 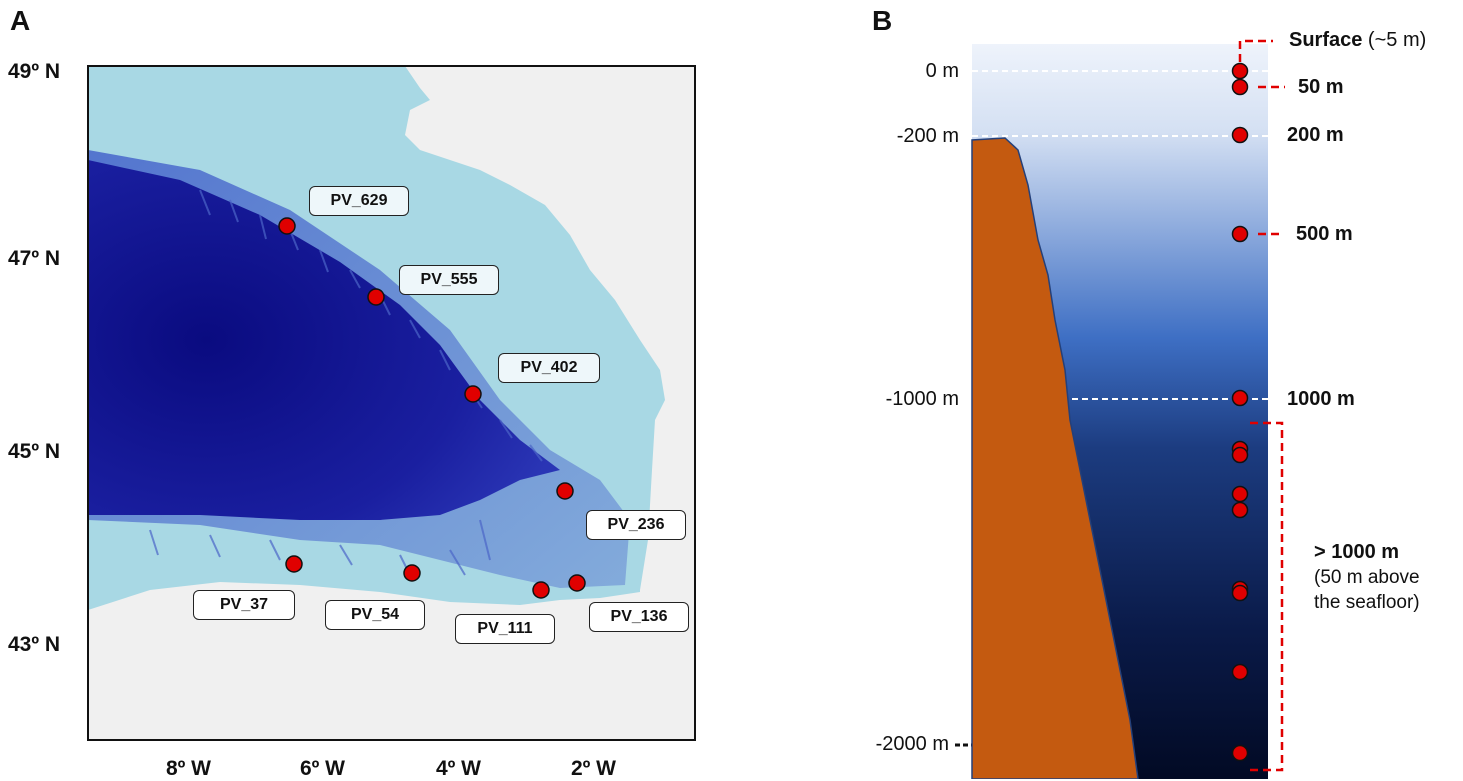 I want to click on station-label-pv402: PV_402, so click(x=549, y=368).